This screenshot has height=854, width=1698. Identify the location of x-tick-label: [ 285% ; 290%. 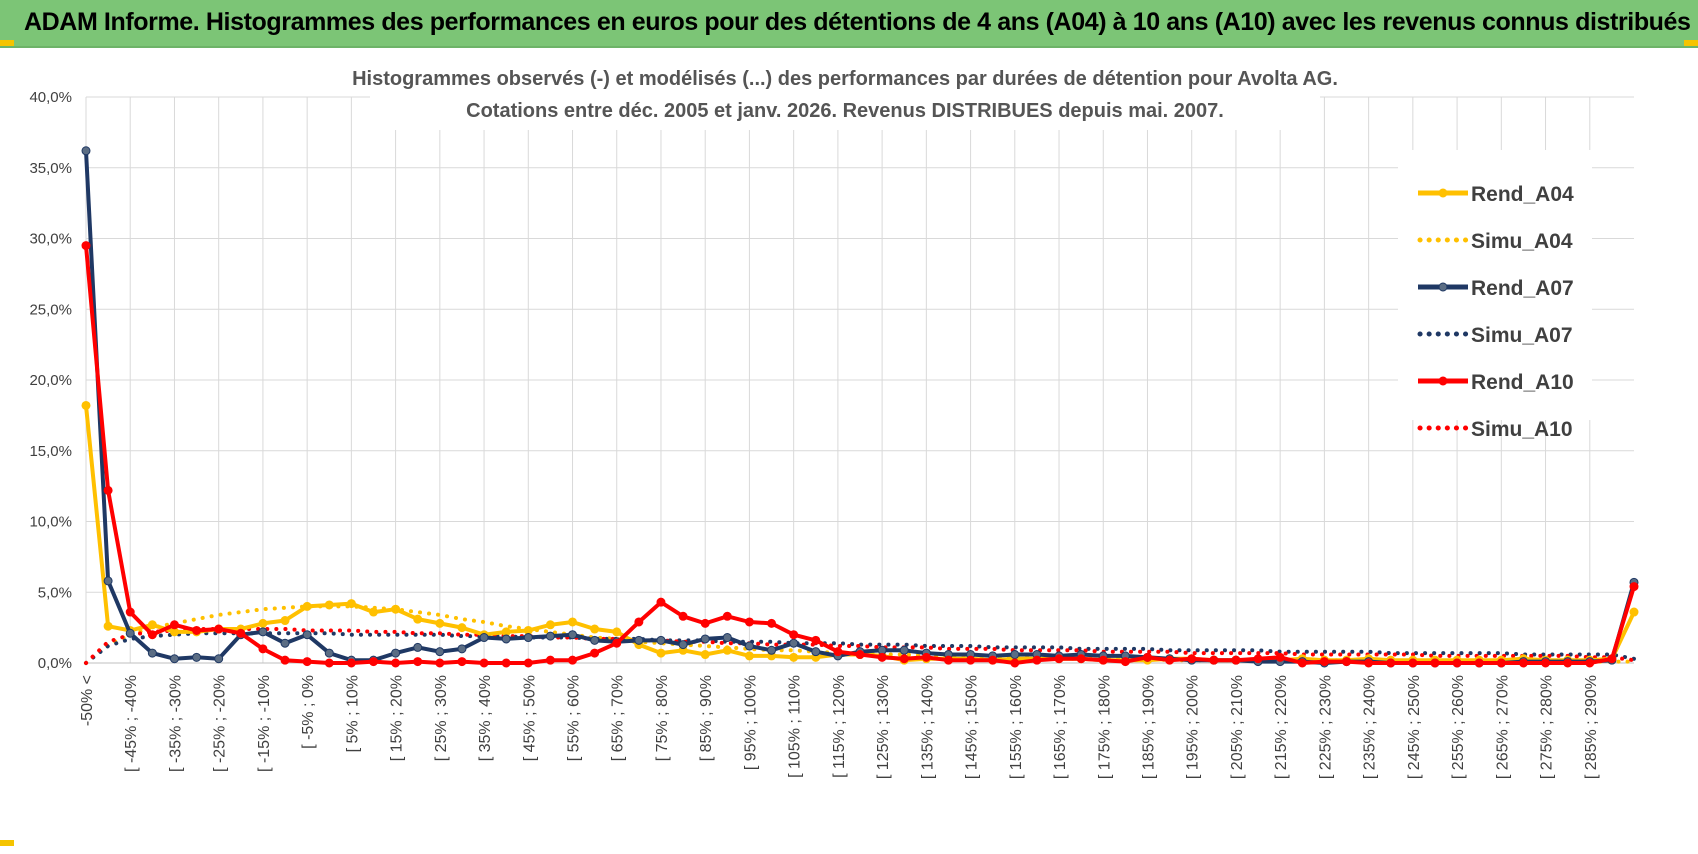
(1591, 727).